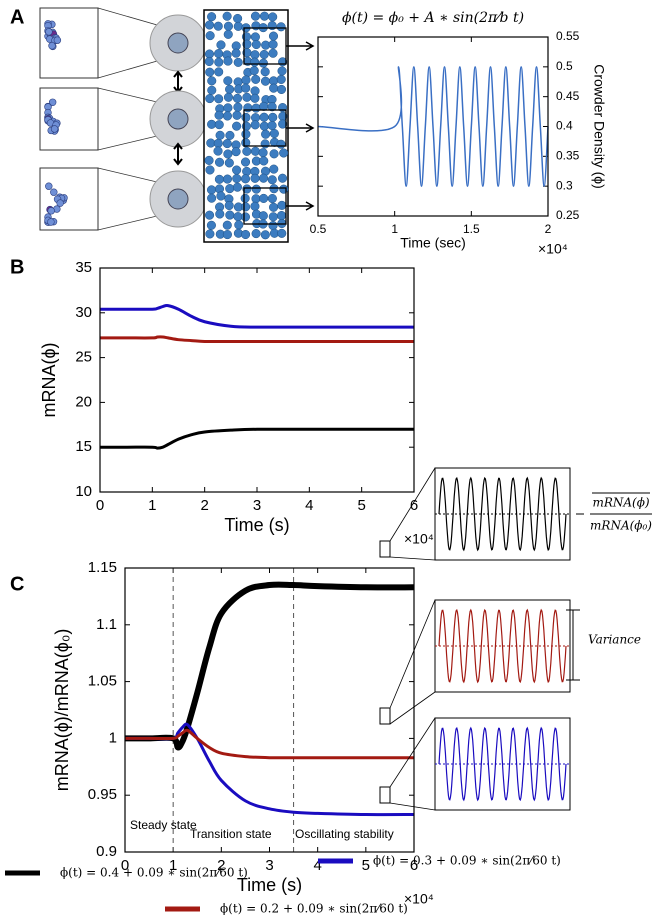 This screenshot has height=920, width=663. What do you see at coordinates (204, 505) in the screenshot?
I see `x-tick-label: 2` at bounding box center [204, 505].